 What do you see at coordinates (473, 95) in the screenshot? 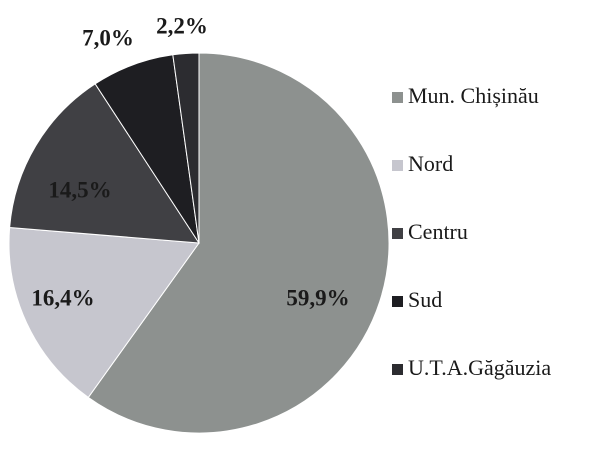
I see `legend-label: Mun. Chișinău` at bounding box center [473, 95].